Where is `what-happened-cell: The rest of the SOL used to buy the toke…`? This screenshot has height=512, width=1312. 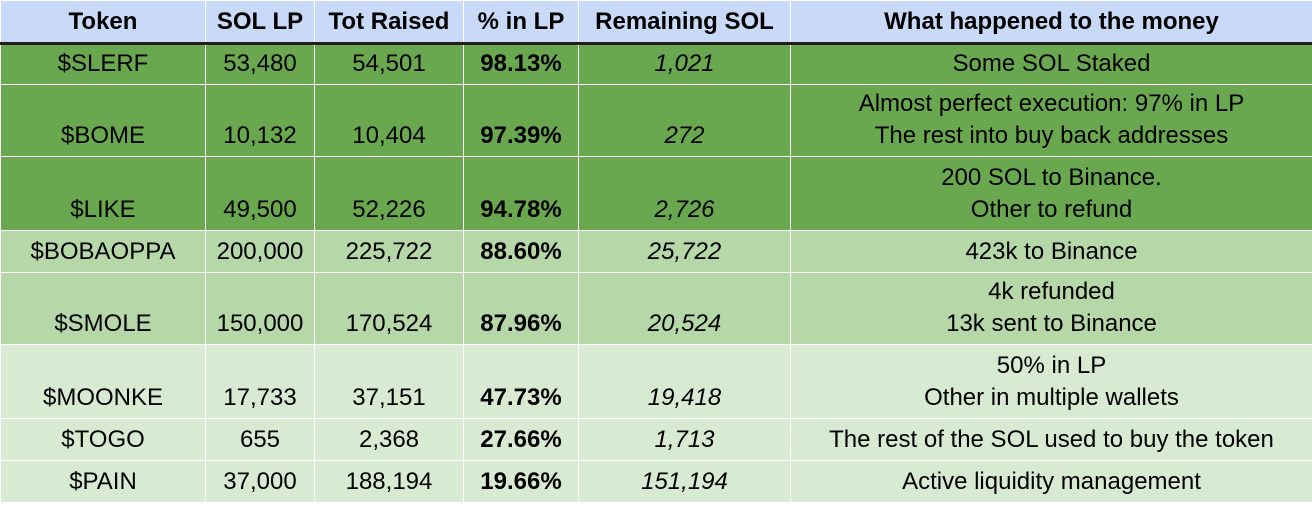 what-happened-cell: The rest of the SOL used to buy the toke… is located at coordinates (1051, 439).